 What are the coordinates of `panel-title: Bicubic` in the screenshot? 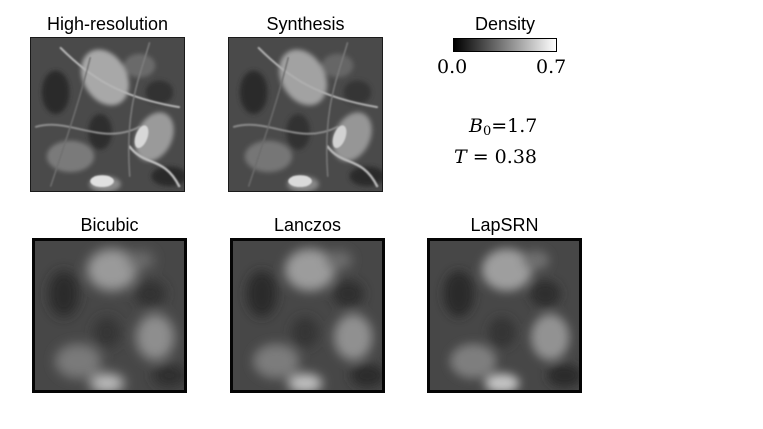 It's located at (109, 225).